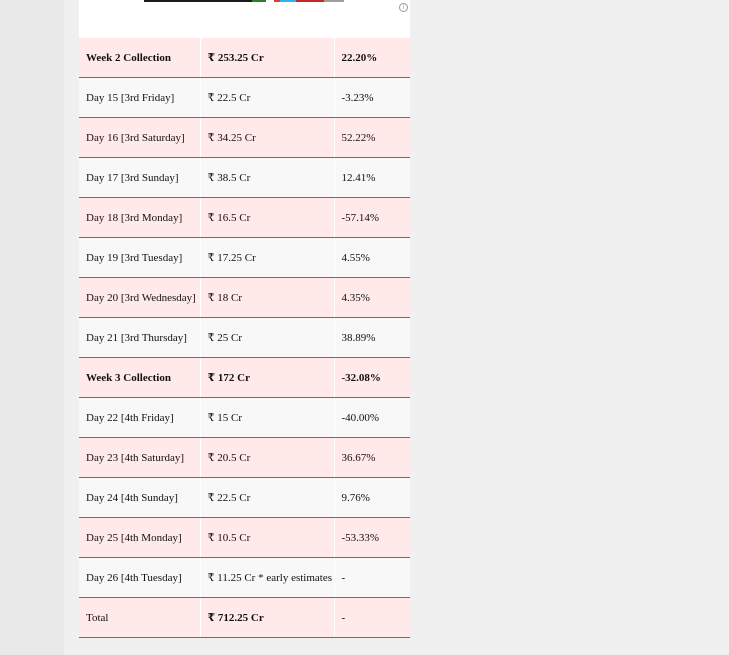 The width and height of the screenshot is (729, 655). Describe the element at coordinates (403, 7) in the screenshot. I see `adchoices-icon: i` at that location.